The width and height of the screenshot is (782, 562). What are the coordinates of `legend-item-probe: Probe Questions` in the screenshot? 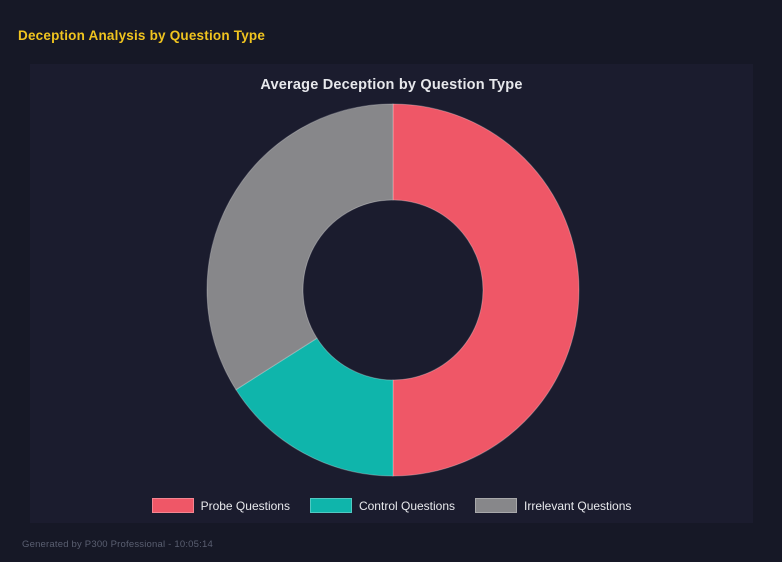 It's located at (220, 505).